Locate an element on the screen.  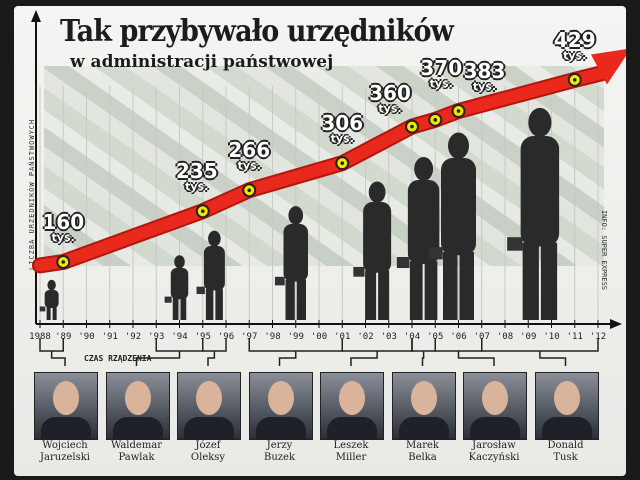
value: 160 is located at coordinates (63, 222).